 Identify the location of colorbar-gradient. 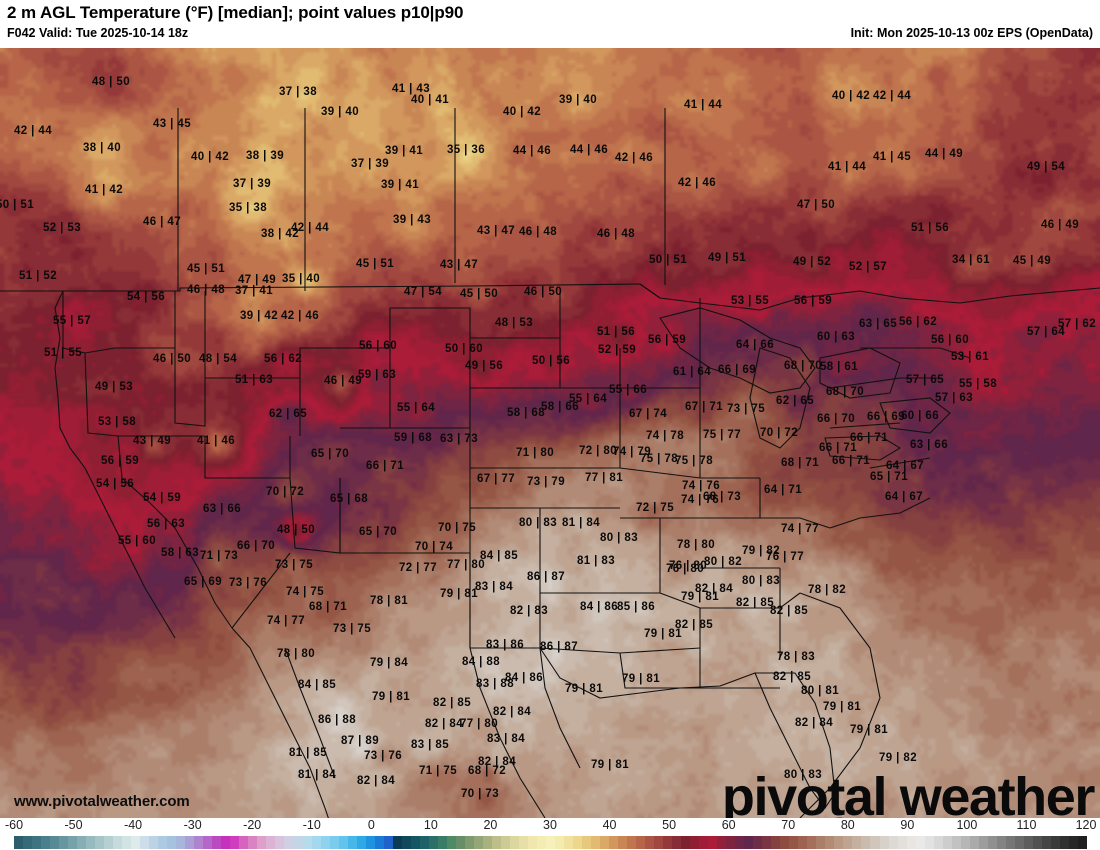
(550, 842).